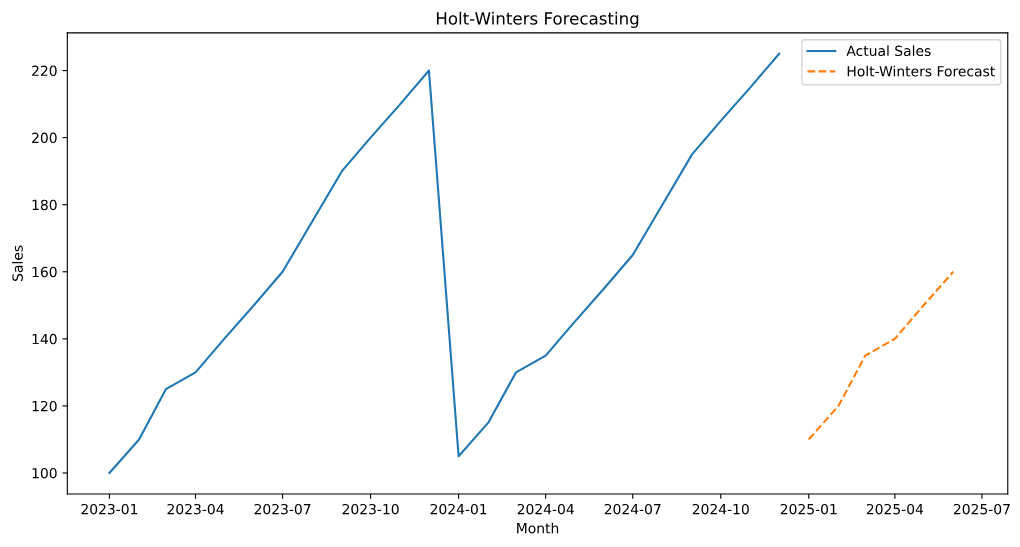  What do you see at coordinates (44, 138) in the screenshot?
I see `y-tick-label: 200` at bounding box center [44, 138].